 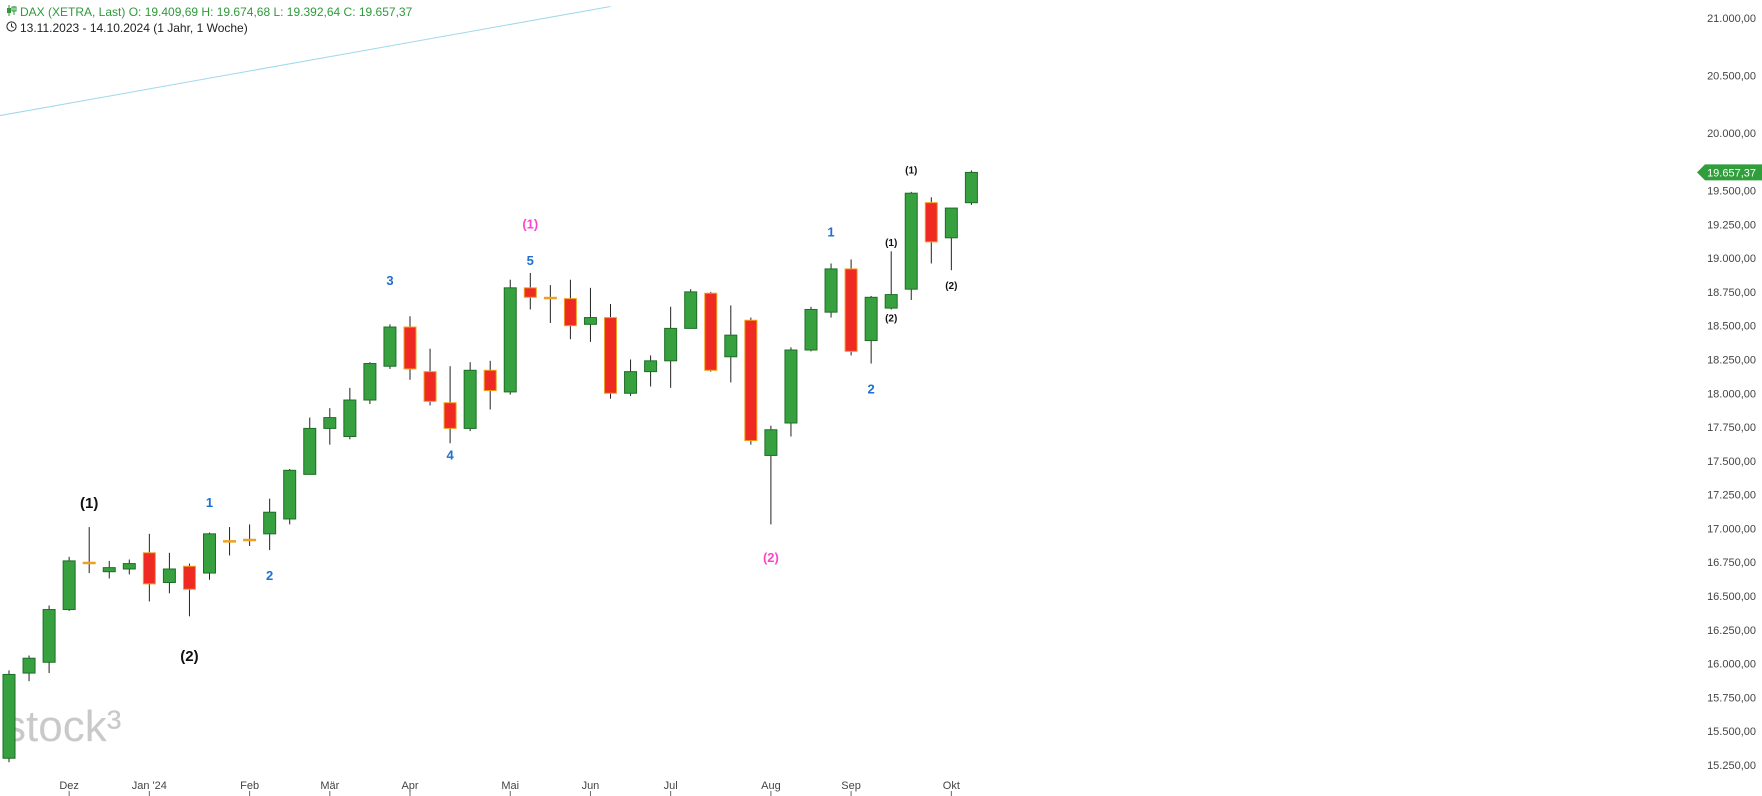 What do you see at coordinates (189, 656) in the screenshot?
I see `wave-label: (2)` at bounding box center [189, 656].